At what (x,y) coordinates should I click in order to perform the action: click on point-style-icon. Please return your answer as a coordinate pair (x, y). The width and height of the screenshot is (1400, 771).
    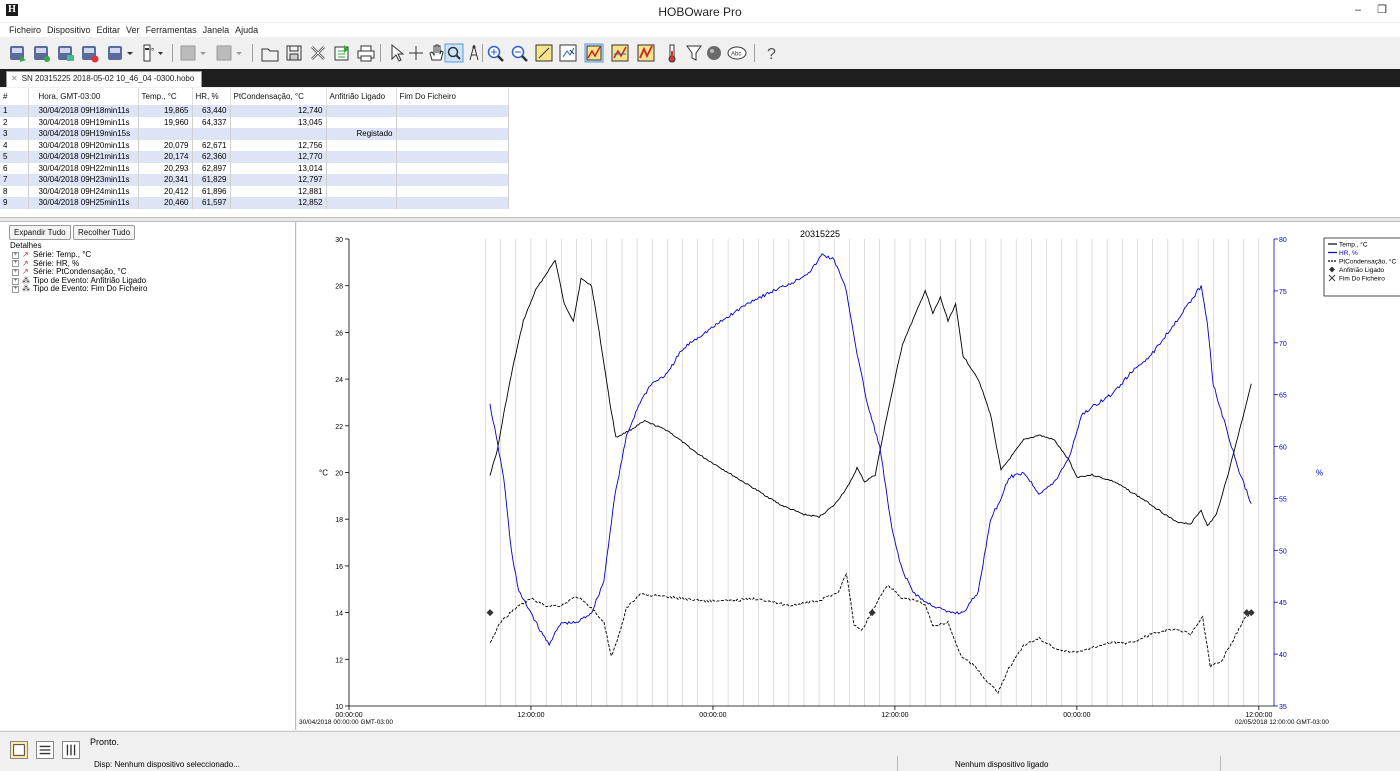
    Looking at the image, I should click on (714, 53).